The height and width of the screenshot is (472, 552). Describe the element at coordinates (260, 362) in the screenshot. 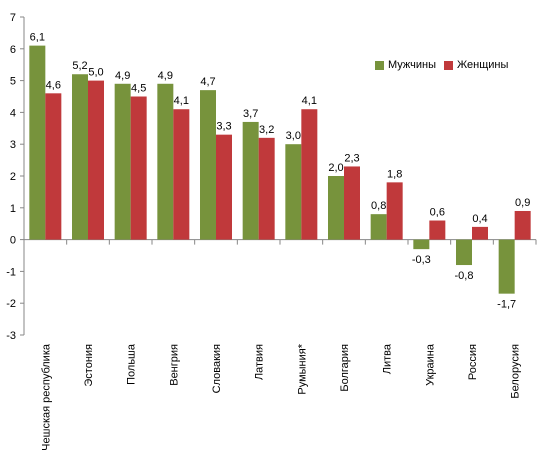

I see `x-tick-label: Латвия` at that location.